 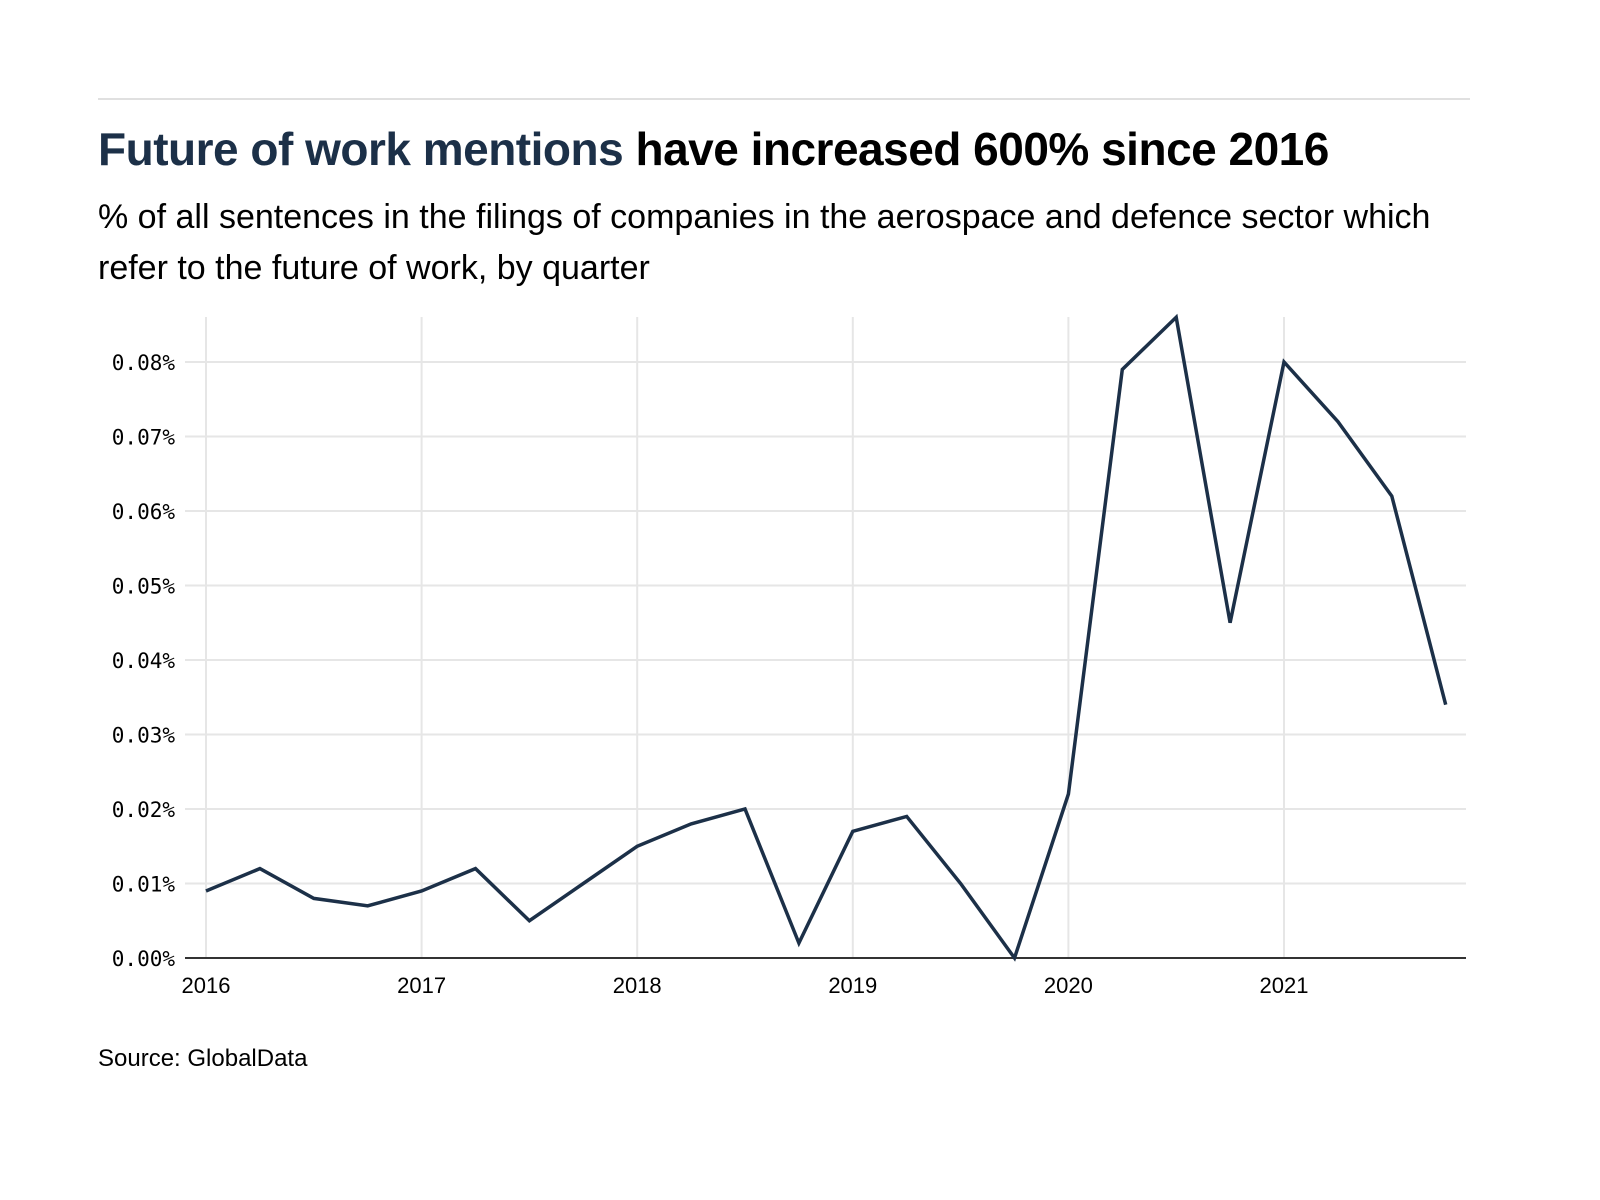 I want to click on y-tick-label: 0.06%, so click(x=144, y=512).